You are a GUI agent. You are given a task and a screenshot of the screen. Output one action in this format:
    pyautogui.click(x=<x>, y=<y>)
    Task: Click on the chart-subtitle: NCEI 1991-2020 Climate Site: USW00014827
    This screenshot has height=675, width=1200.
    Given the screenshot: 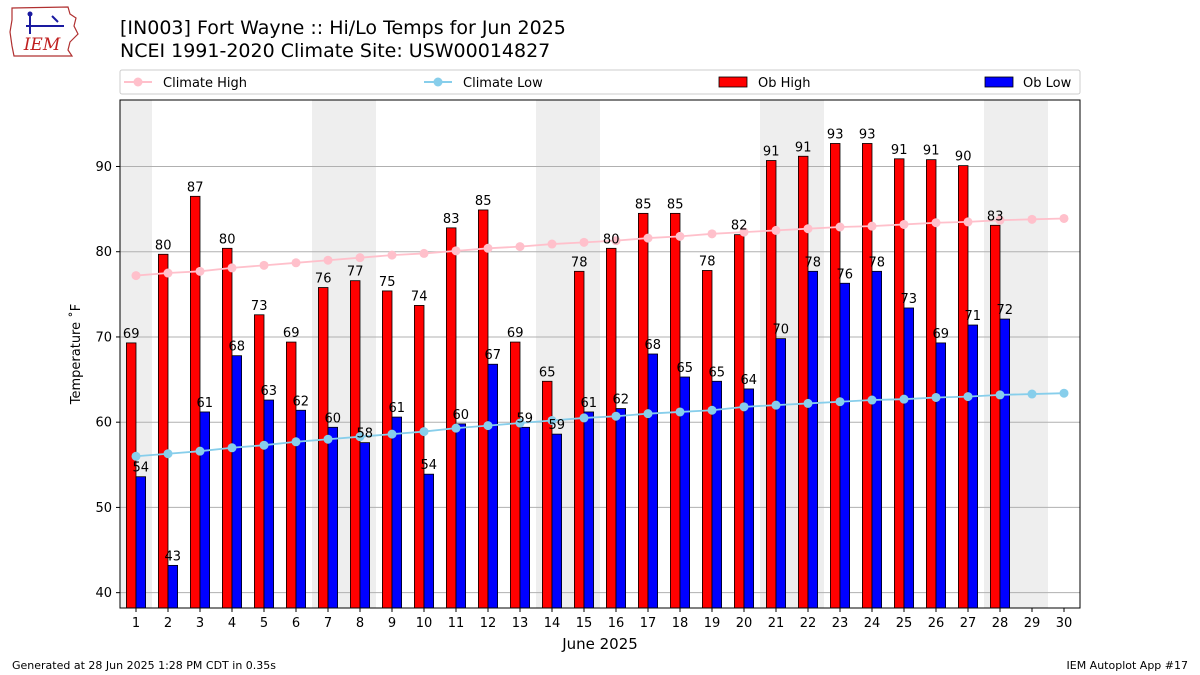 What is the action you would take?
    pyautogui.click(x=335, y=51)
    